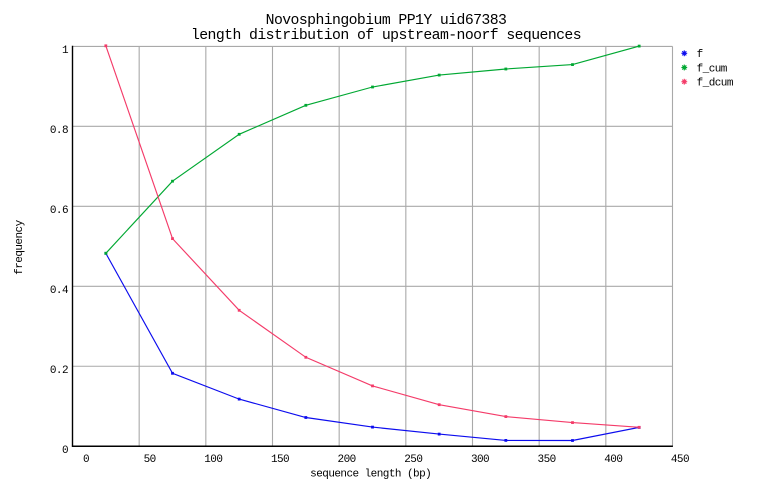 Image resolution: width=762 pixels, height=503 pixels. What do you see at coordinates (20, 246) in the screenshot?
I see `svg-text: frequency` at bounding box center [20, 246].